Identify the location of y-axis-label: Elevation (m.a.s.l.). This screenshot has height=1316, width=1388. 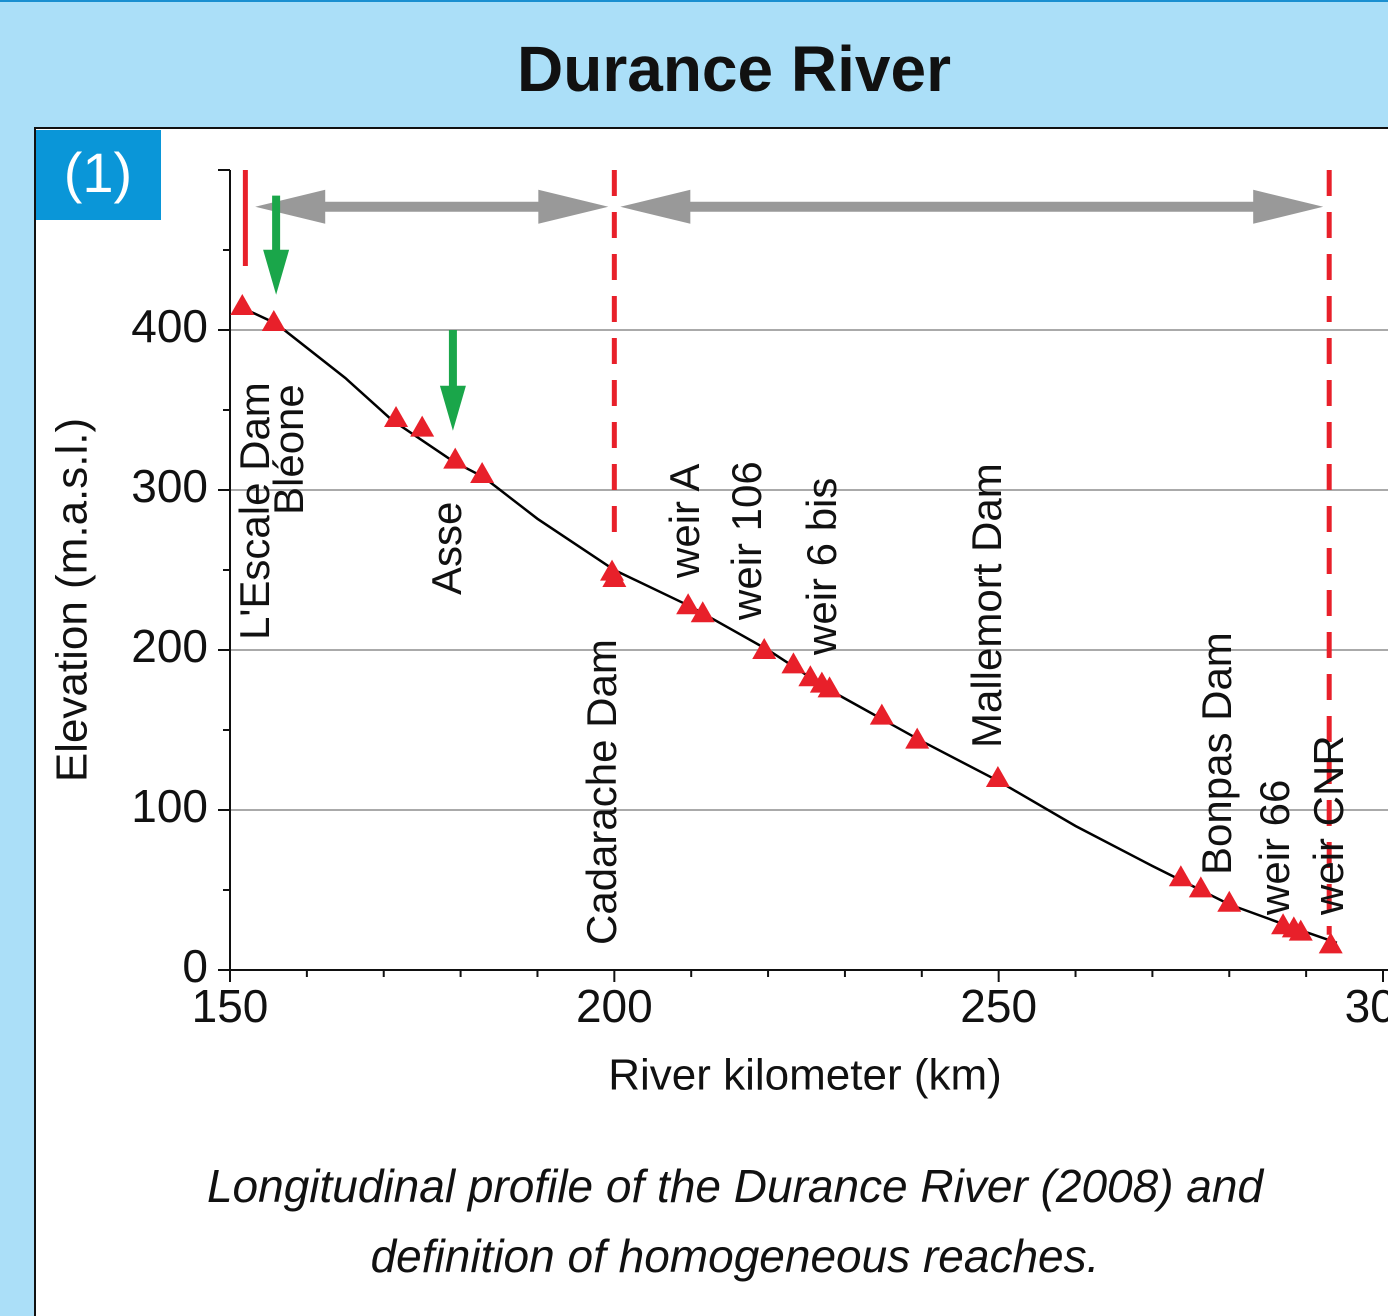
(72, 600).